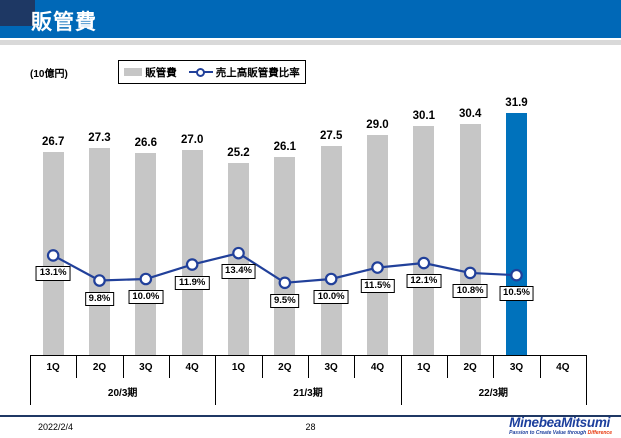 The width and height of the screenshot is (621, 438). What do you see at coordinates (53, 142) in the screenshot?
I see `bar-value-label: 26.7` at bounding box center [53, 142].